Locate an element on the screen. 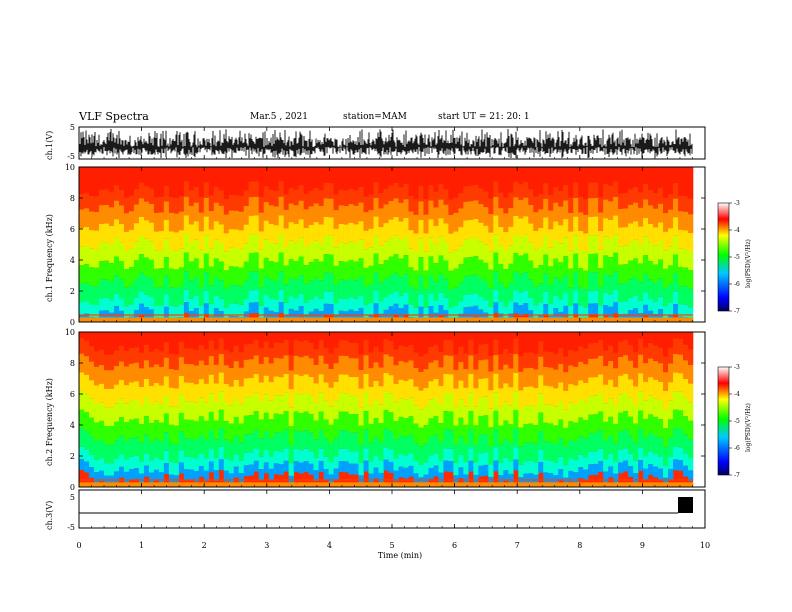 The image size is (792, 612). y-tick-label: -5 is located at coordinates (71, 156).